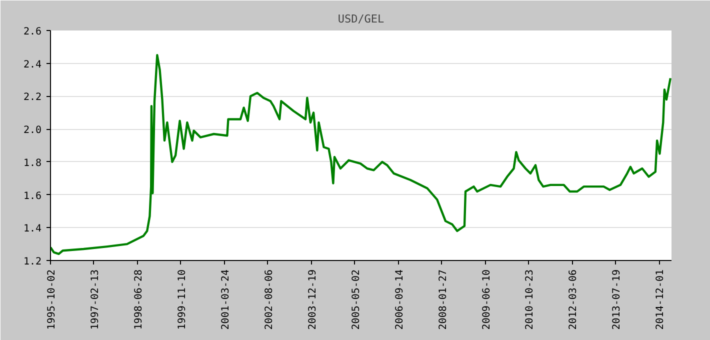 This screenshot has width=710, height=340. What do you see at coordinates (226, 299) in the screenshot?
I see `x-tick-label: 2001-03-24` at bounding box center [226, 299].